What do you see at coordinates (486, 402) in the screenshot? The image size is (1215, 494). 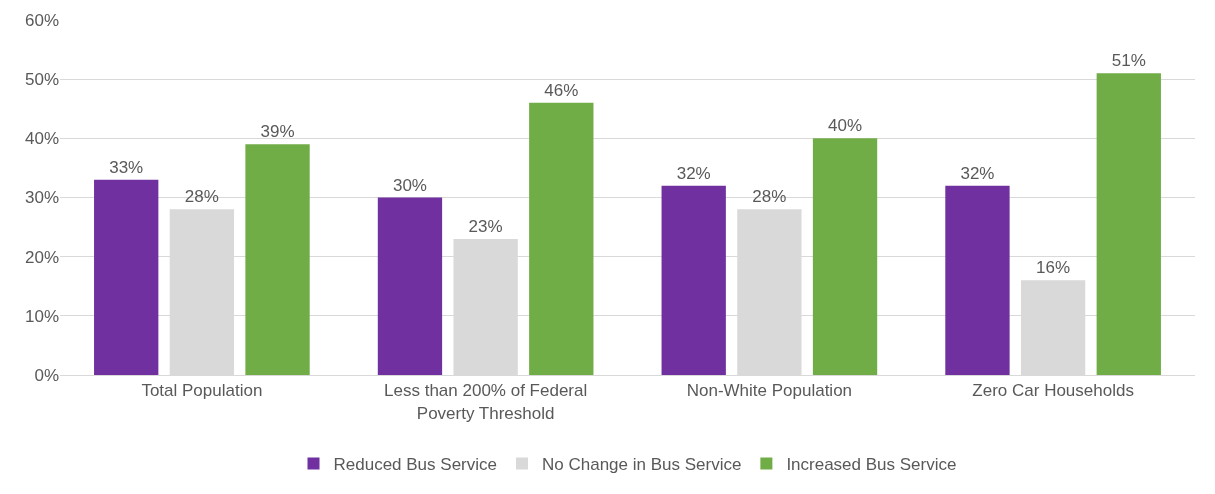 I see `x-tick-label: Less than 200% of Federal Poverty Threshold` at bounding box center [486, 402].